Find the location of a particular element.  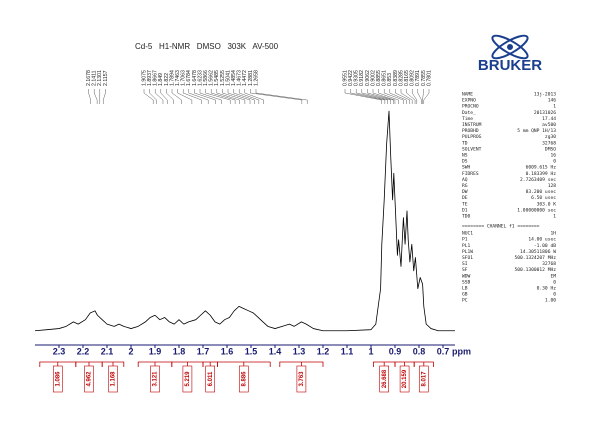

peak-label: 1.7894 is located at coordinates (172, 78).